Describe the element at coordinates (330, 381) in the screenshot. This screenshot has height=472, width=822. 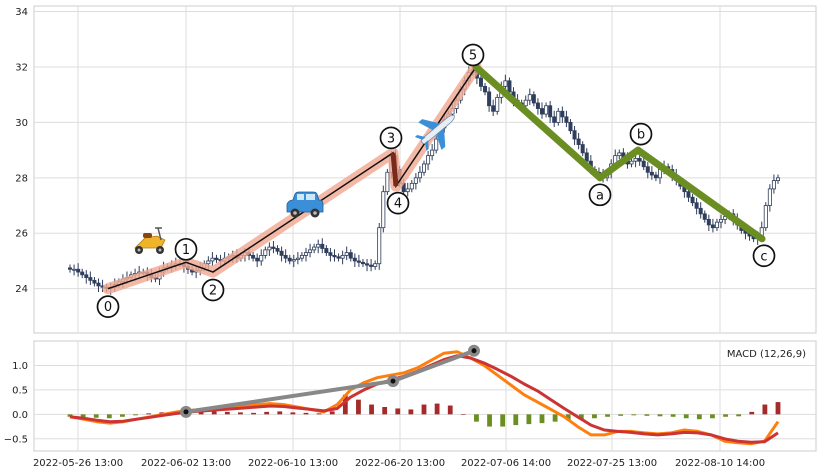
I see `macd-wave-overlay` at that location.